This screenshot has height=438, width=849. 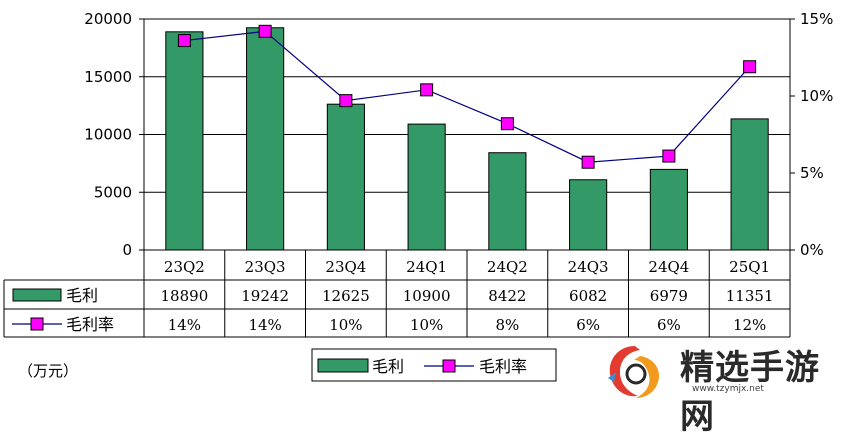 I want to click on right-tick-label: 10%, so click(x=816, y=96).